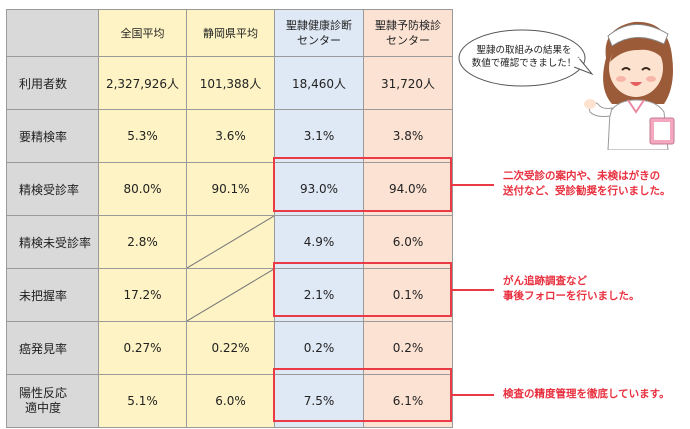 The height and width of the screenshot is (429, 690). Describe the element at coordinates (142, 348) in the screenshot. I see `cell-value: 0.27%` at that location.